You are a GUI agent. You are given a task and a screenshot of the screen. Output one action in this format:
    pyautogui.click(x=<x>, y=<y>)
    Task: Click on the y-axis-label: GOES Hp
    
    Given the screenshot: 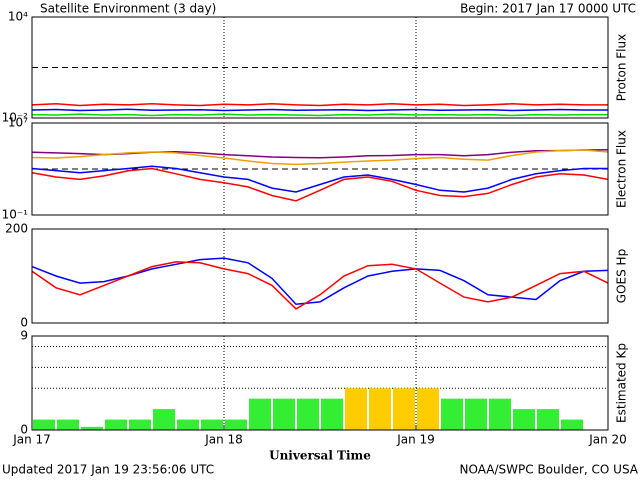 What is the action you would take?
    pyautogui.click(x=622, y=276)
    